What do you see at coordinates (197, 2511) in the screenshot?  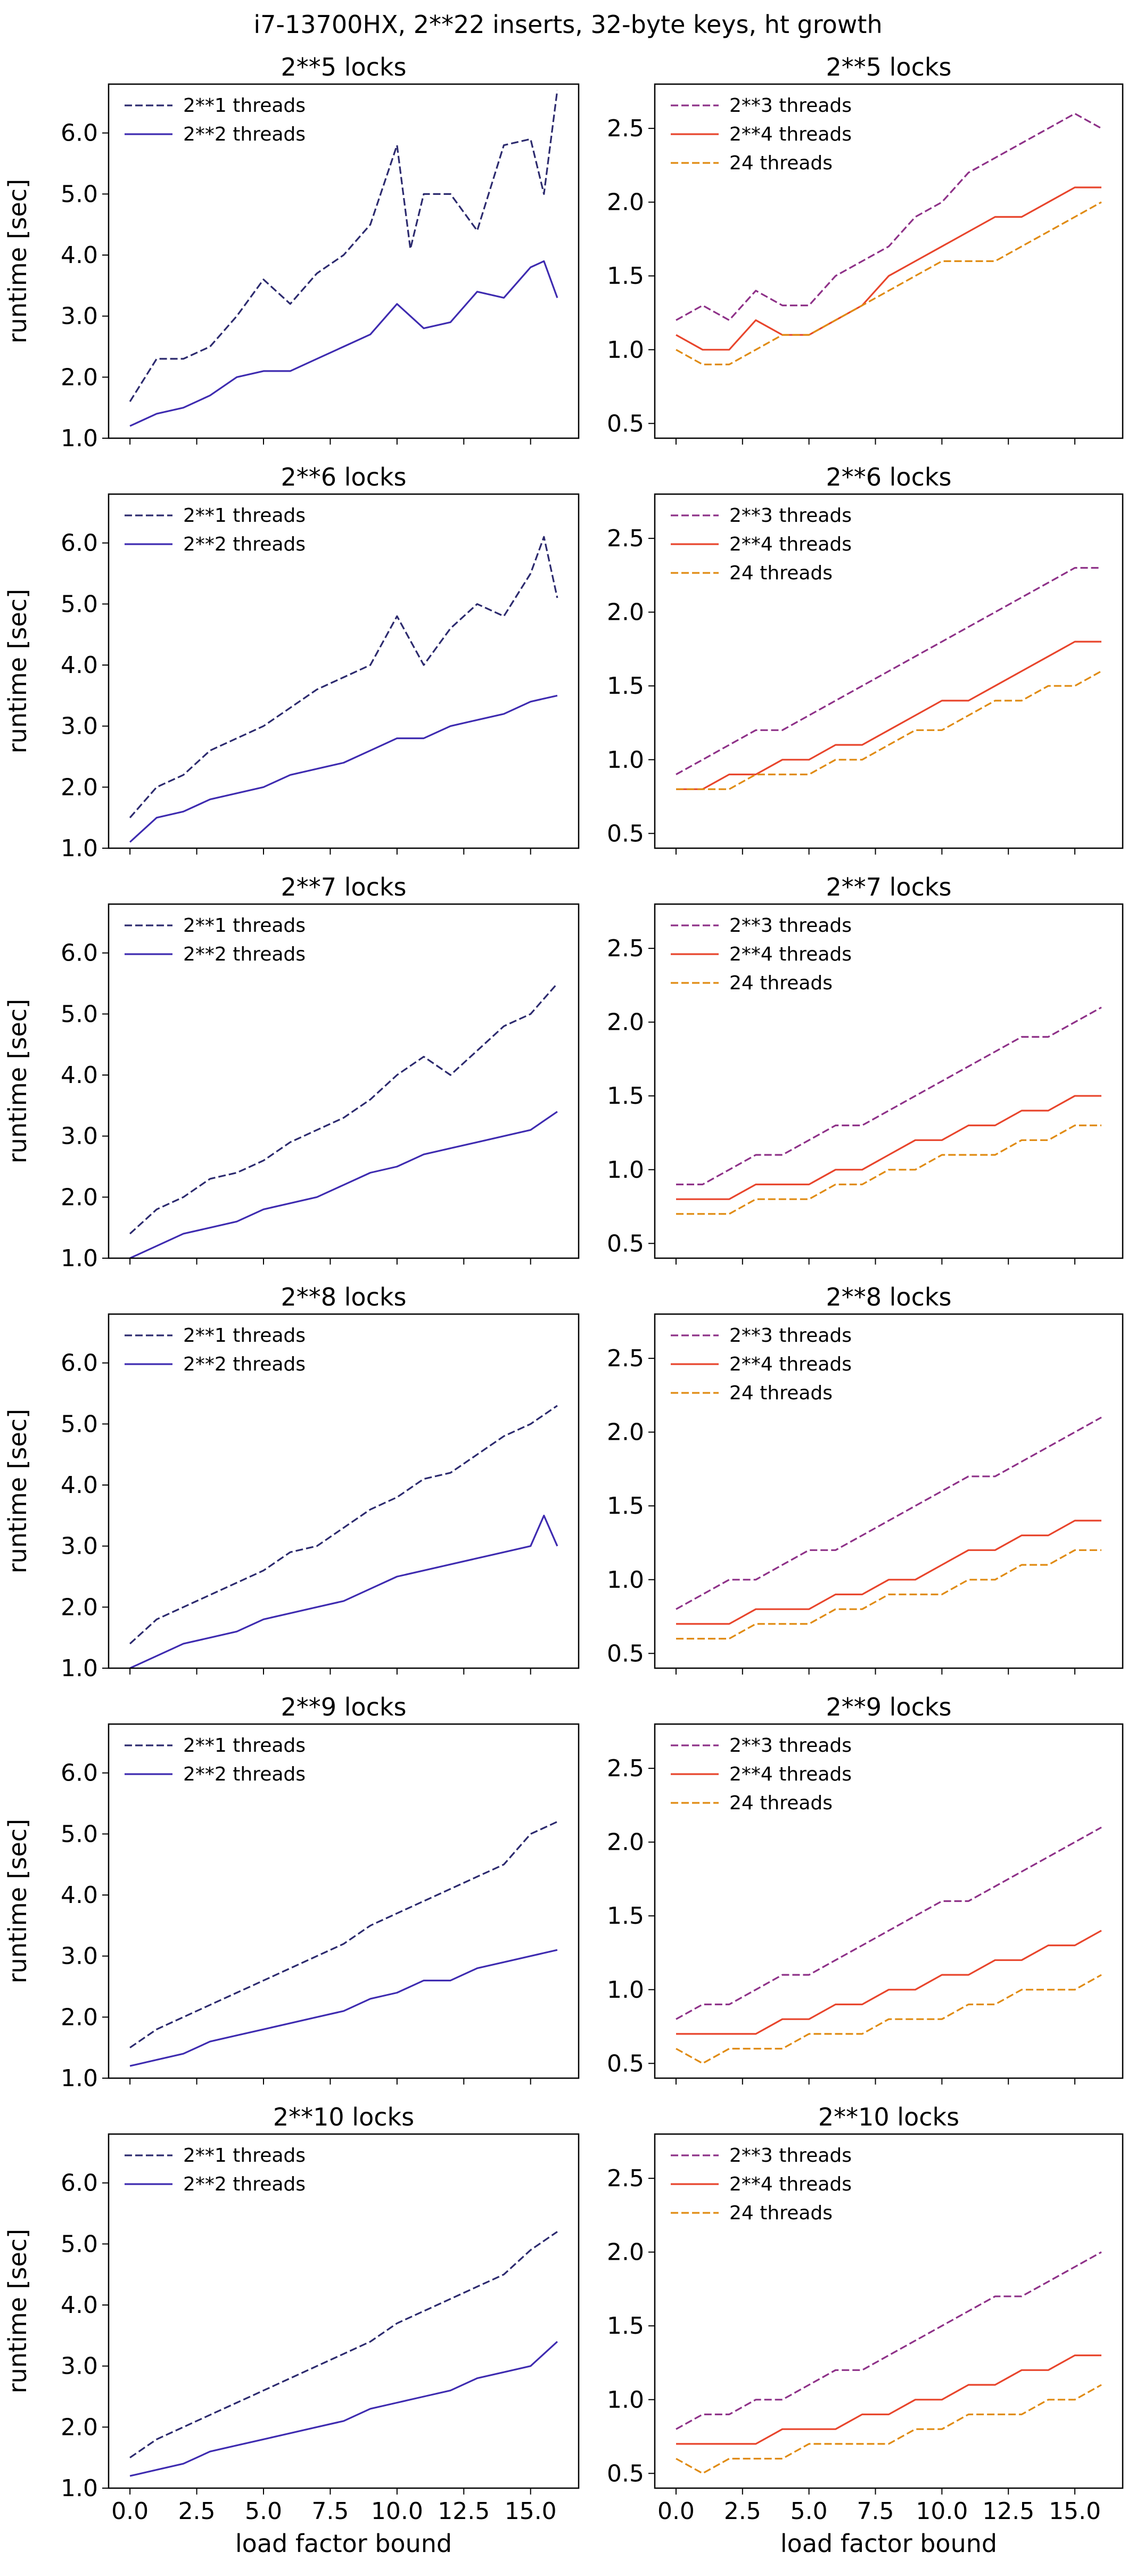 I see `x-tick-label: 2.5` at bounding box center [197, 2511].